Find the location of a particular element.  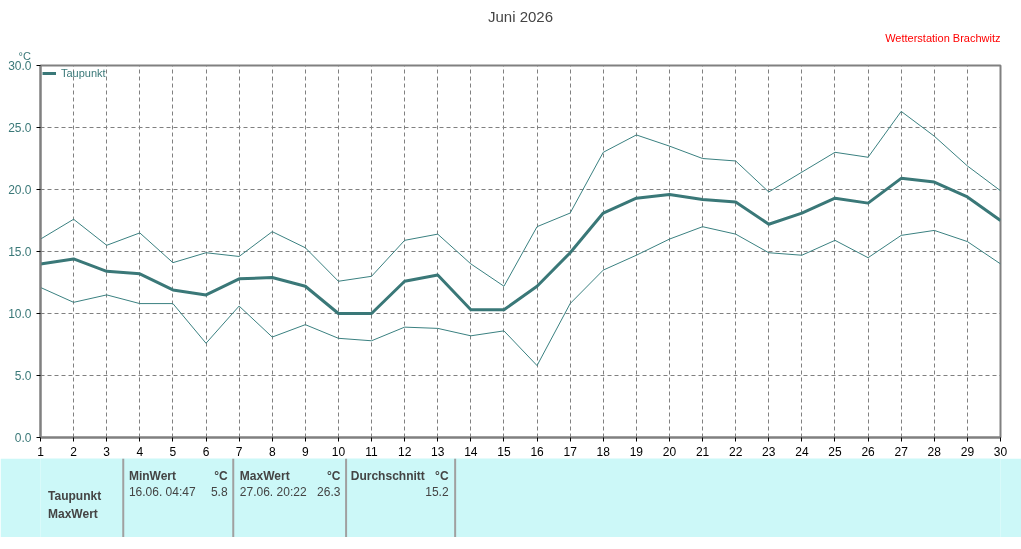

text: Durchschnitt is located at coordinates (387, 475).